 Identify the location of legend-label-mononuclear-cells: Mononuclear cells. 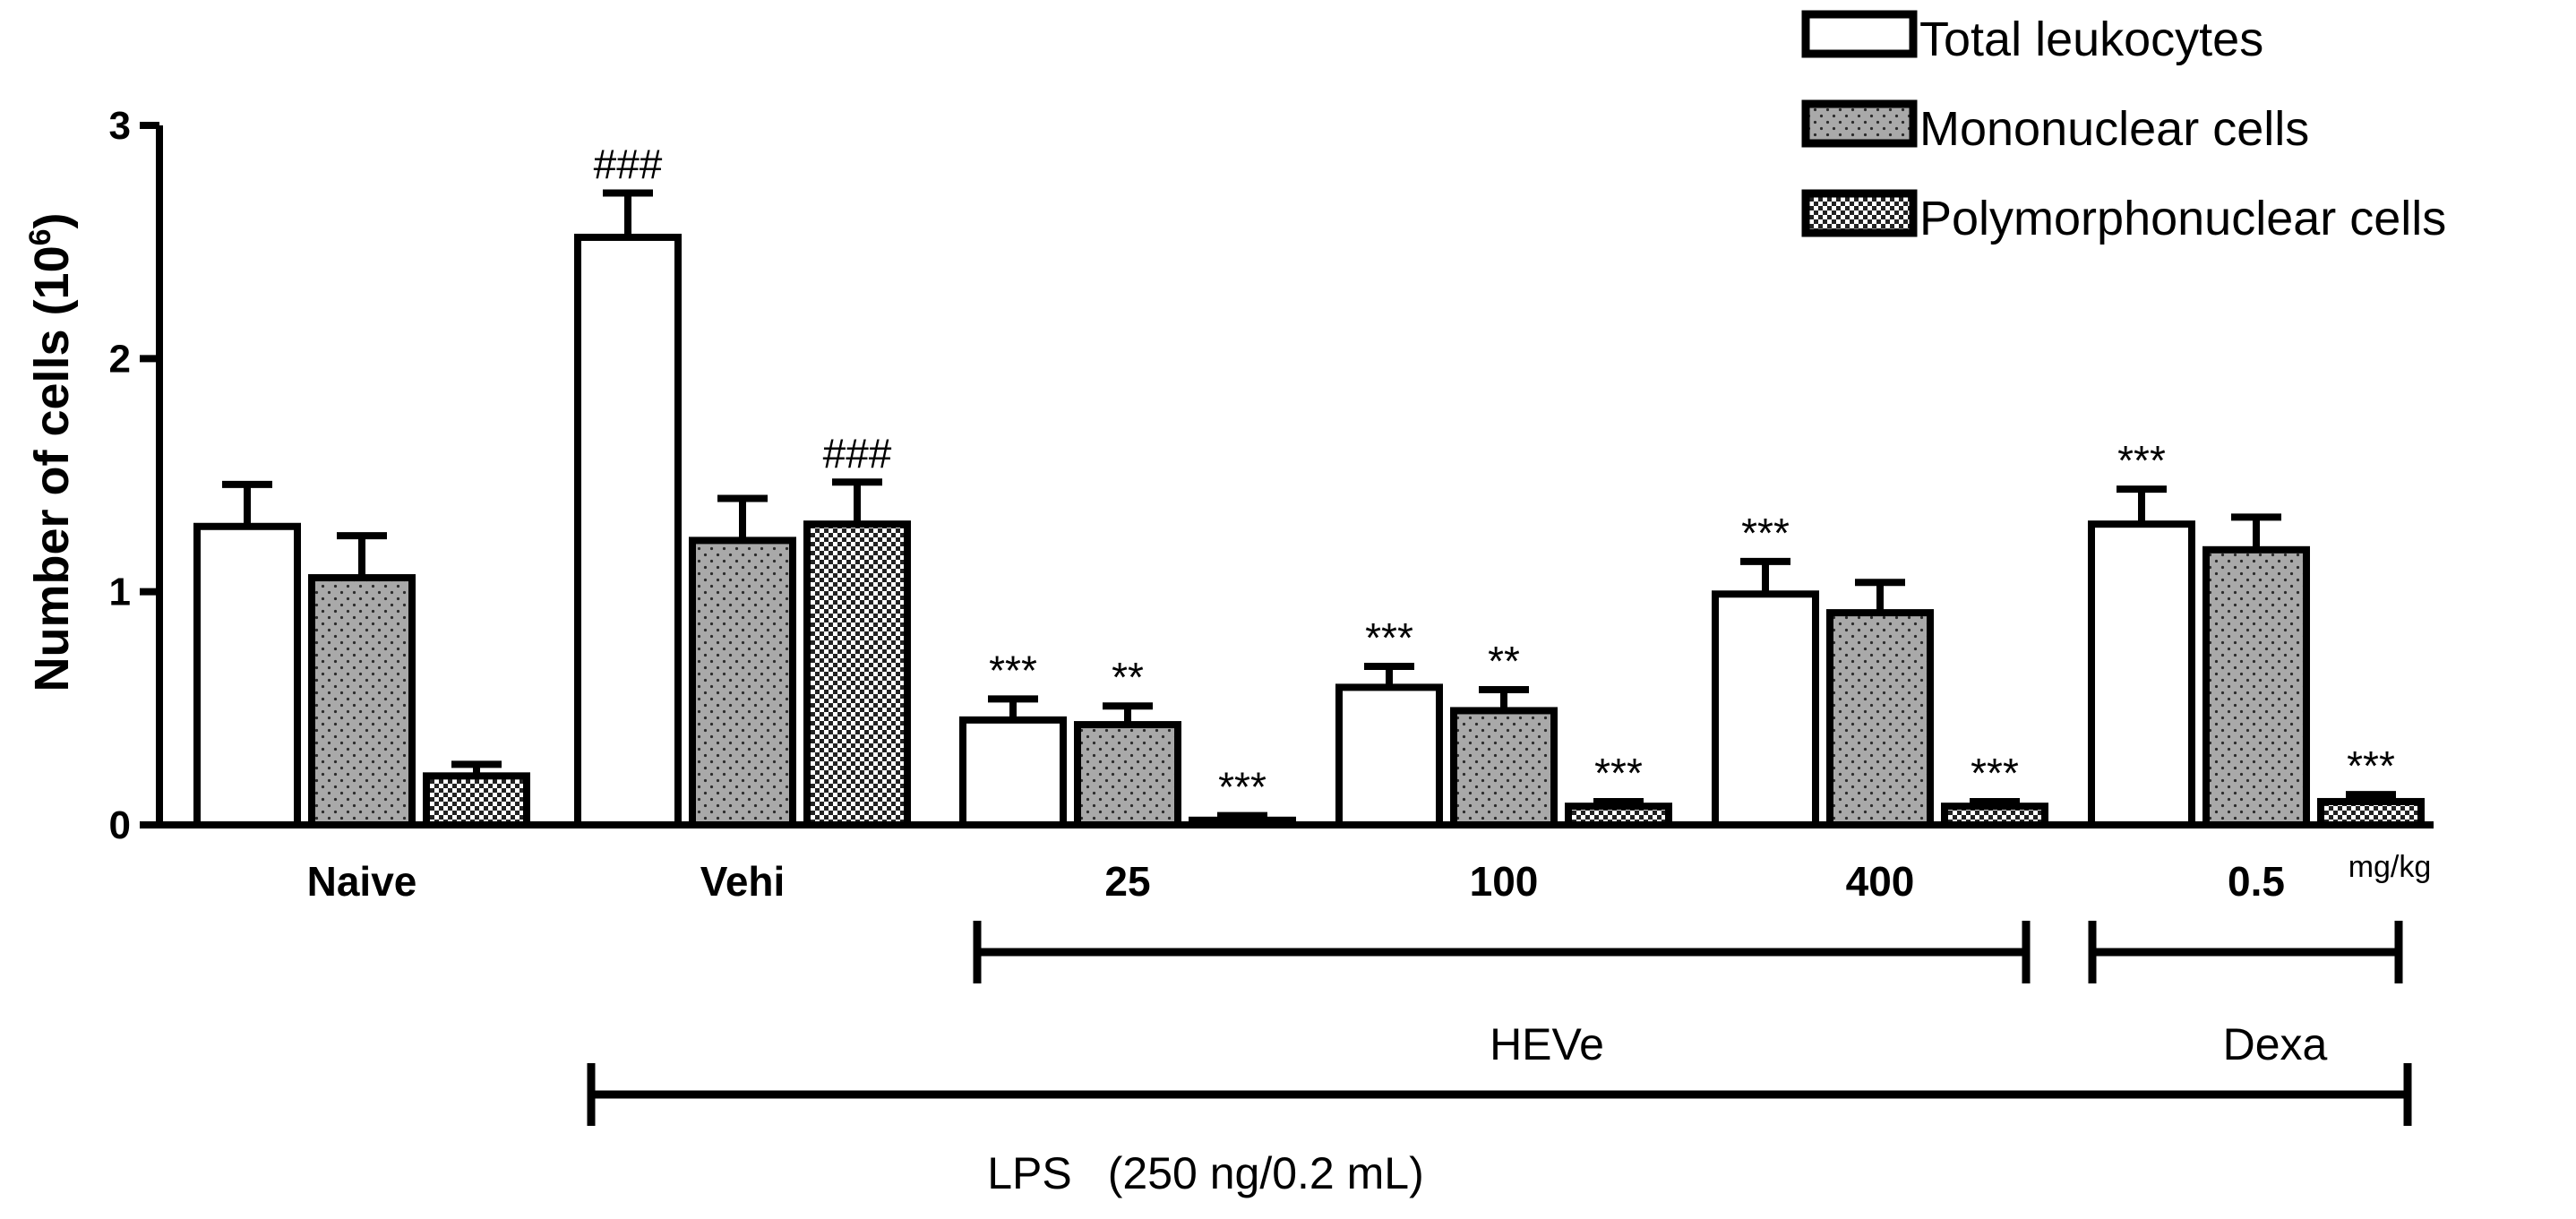
(2114, 129).